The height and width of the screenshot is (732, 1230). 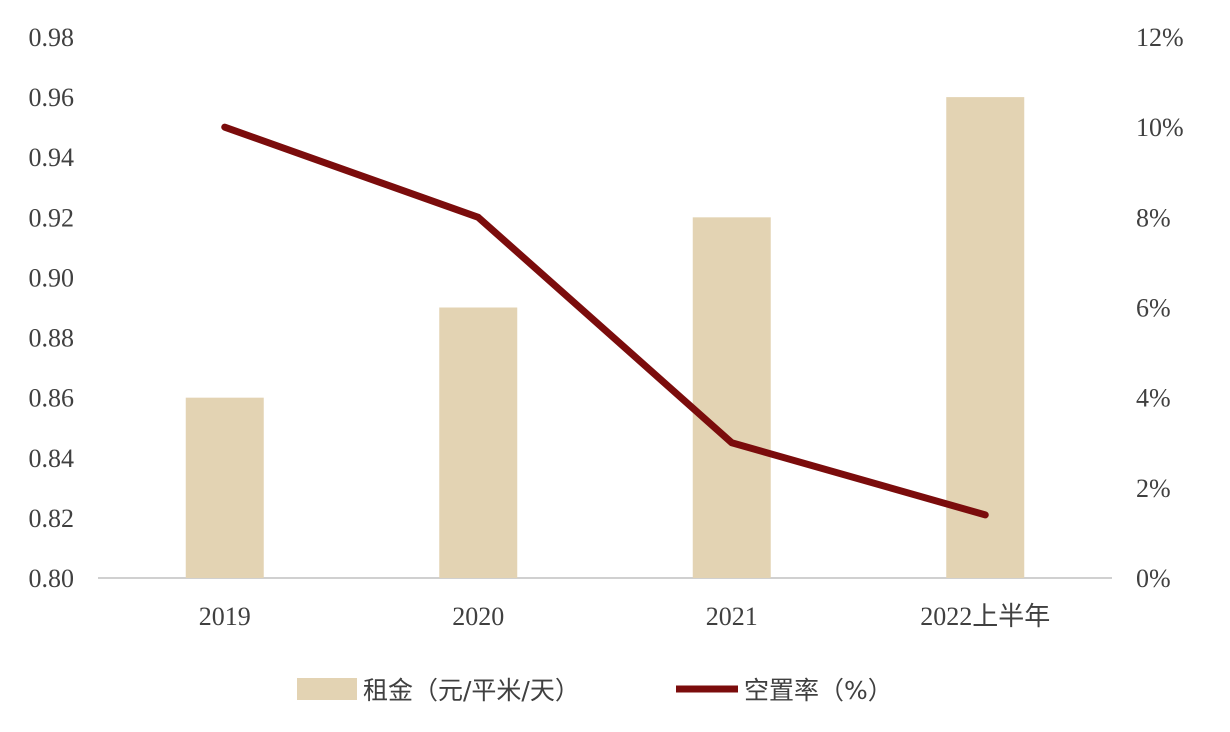 What do you see at coordinates (478, 217) in the screenshot?
I see `line-point-2020` at bounding box center [478, 217].